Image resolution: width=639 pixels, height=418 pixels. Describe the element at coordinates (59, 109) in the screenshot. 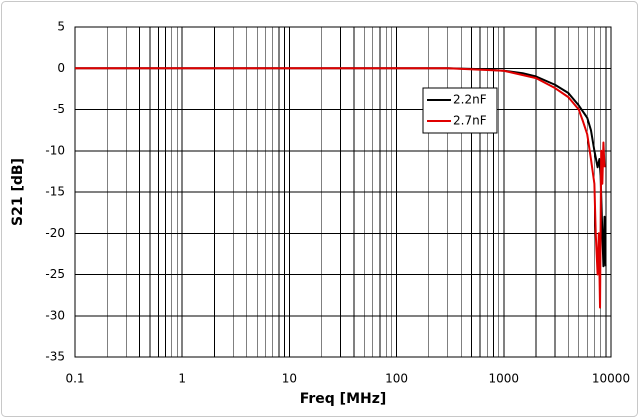

I see `y-tick-label: -5` at that location.